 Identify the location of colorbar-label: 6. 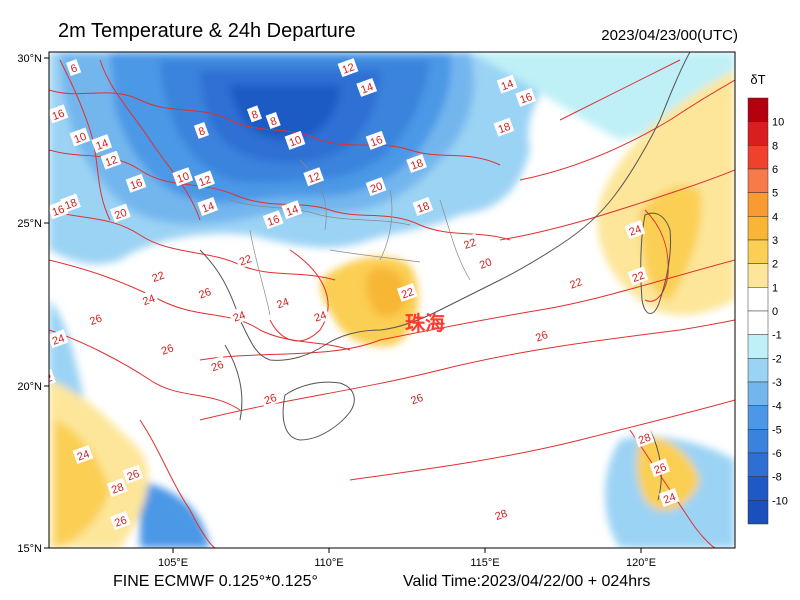
(775, 170).